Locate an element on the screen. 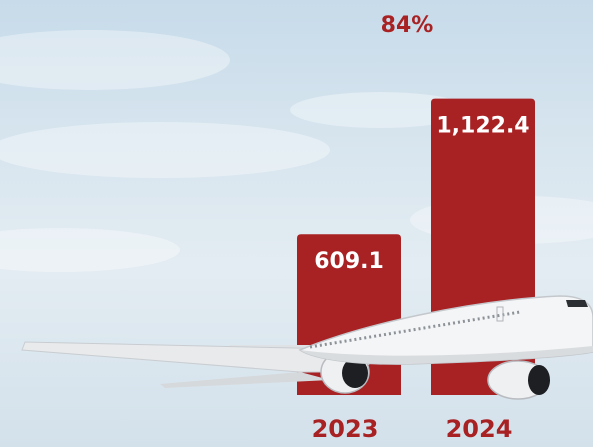 The width and height of the screenshot is (593, 447). category-label-2023: 2023 is located at coordinates (345, 429).